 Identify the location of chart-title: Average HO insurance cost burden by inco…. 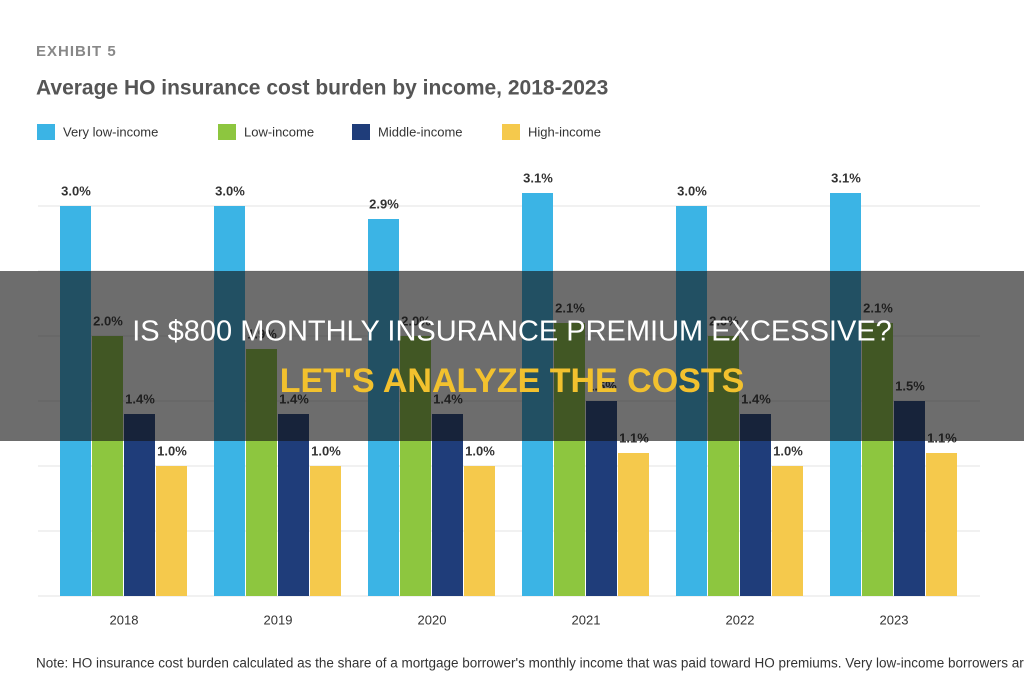
(322, 88).